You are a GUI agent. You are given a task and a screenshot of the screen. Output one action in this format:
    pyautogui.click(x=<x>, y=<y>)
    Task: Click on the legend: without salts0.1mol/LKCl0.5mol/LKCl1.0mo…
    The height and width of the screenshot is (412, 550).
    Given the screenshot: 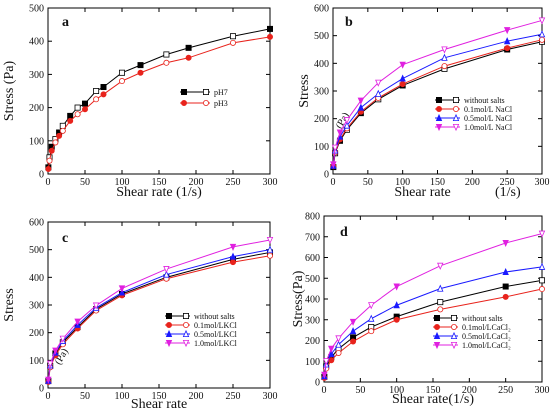 What is the action you would take?
    pyautogui.click(x=201, y=330)
    